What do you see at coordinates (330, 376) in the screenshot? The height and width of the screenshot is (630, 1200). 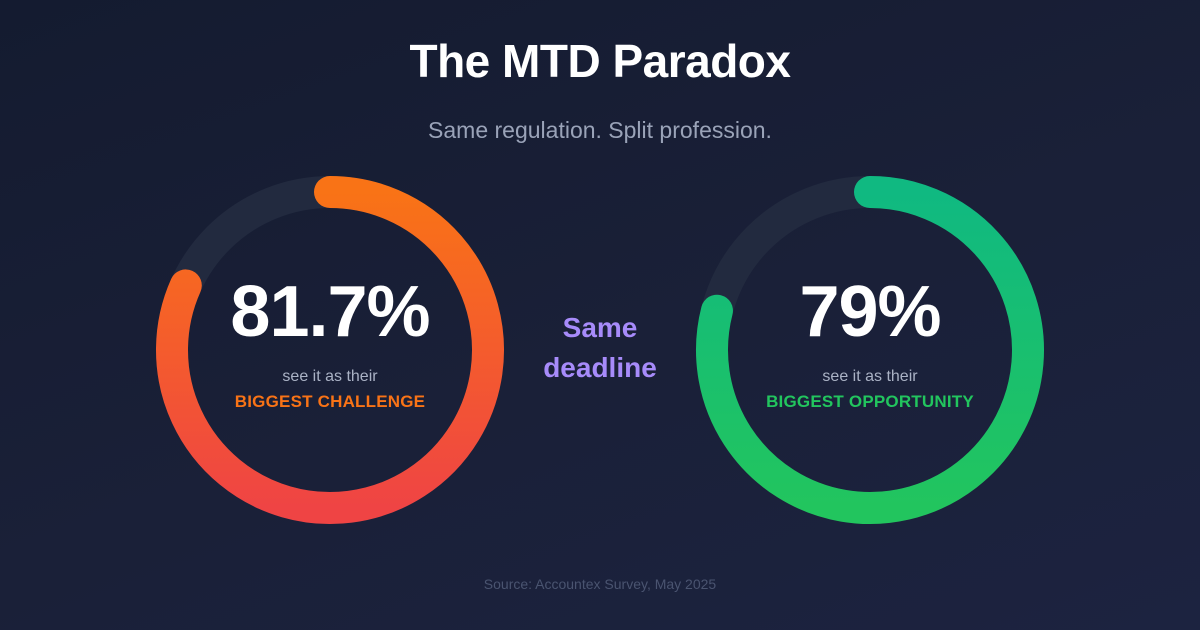 I see `challenge-caption: see it as their` at bounding box center [330, 376].